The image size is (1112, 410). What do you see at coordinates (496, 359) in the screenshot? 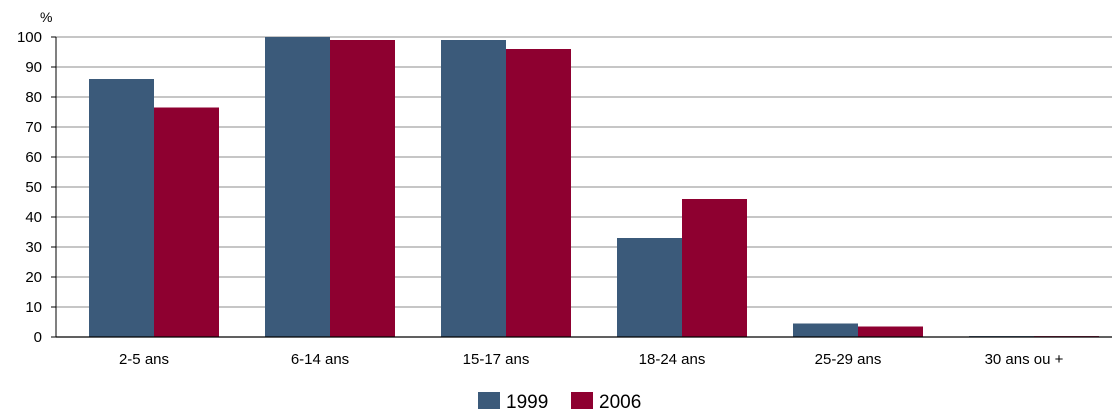
I see `x-category-label: 15-17 ans` at bounding box center [496, 359].